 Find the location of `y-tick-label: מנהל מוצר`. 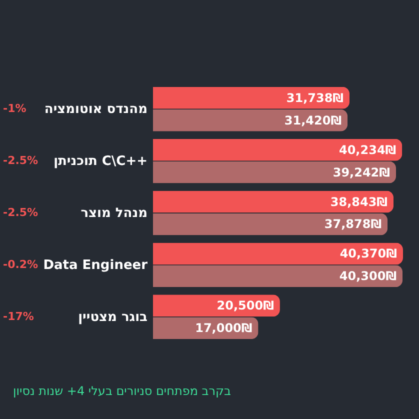

y-tick-label: מנהל מוצר is located at coordinates (114, 213).